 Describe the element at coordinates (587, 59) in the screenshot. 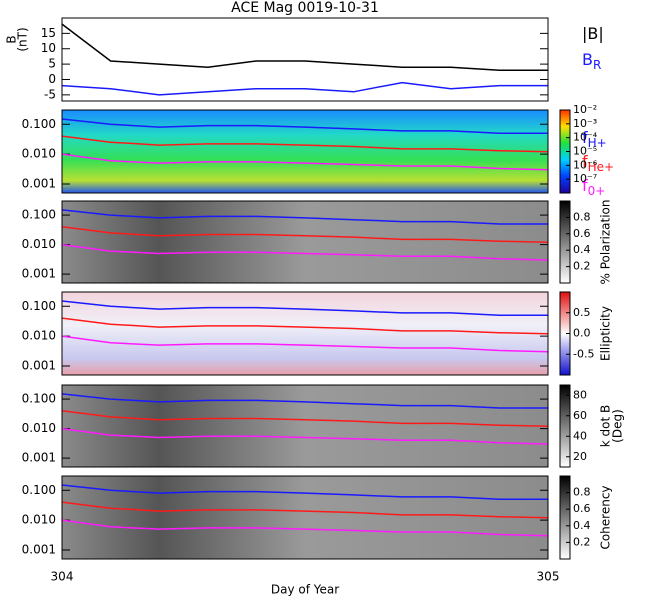

I see `legend-name: B` at that location.